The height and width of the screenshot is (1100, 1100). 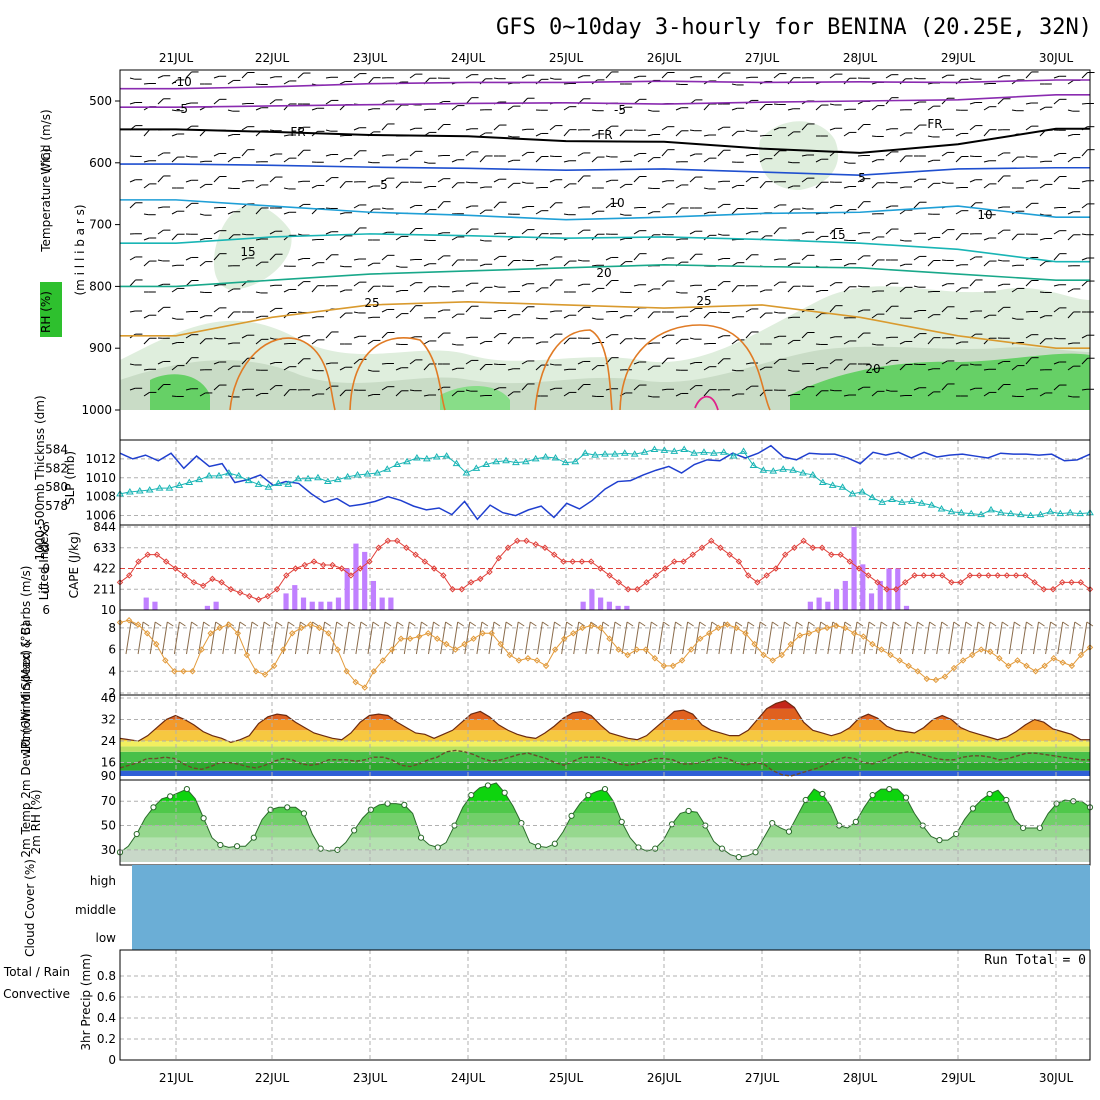 What do you see at coordinates (566, 1078) in the screenshot?
I see `bottom-date-label: 25JUL` at bounding box center [566, 1078].